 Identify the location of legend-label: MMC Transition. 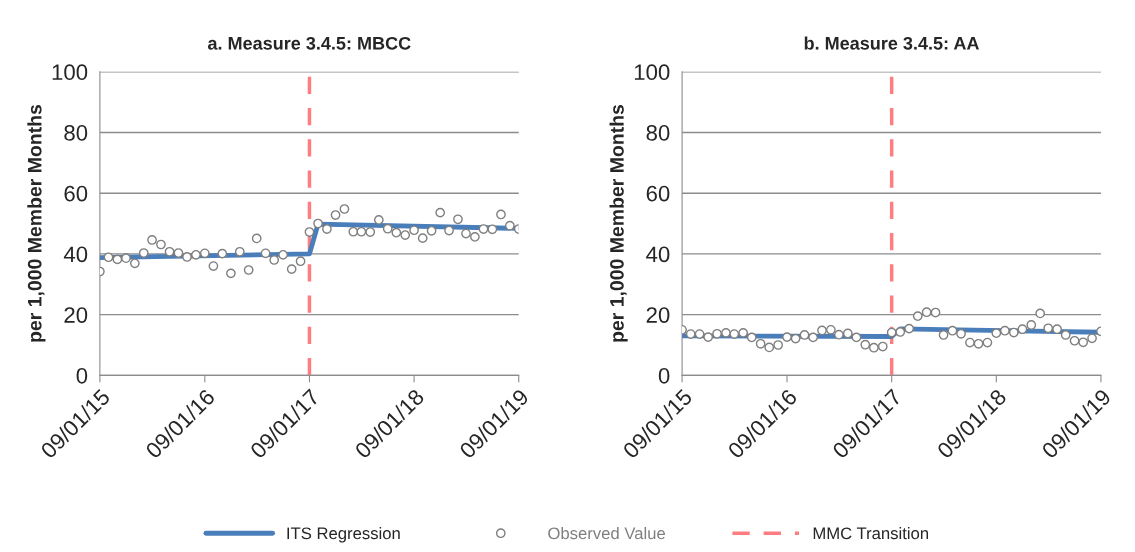
(870, 533).